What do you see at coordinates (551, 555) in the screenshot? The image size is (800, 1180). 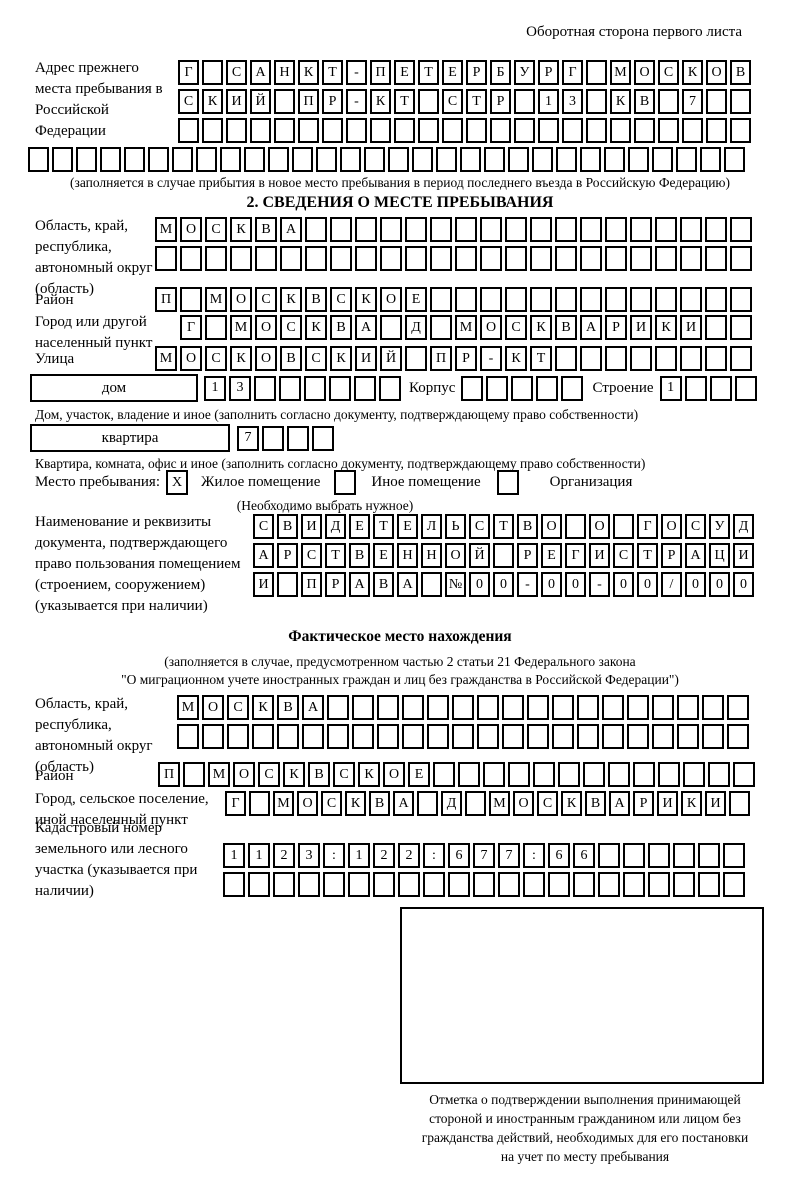 I see `char-cell: Е` at bounding box center [551, 555].